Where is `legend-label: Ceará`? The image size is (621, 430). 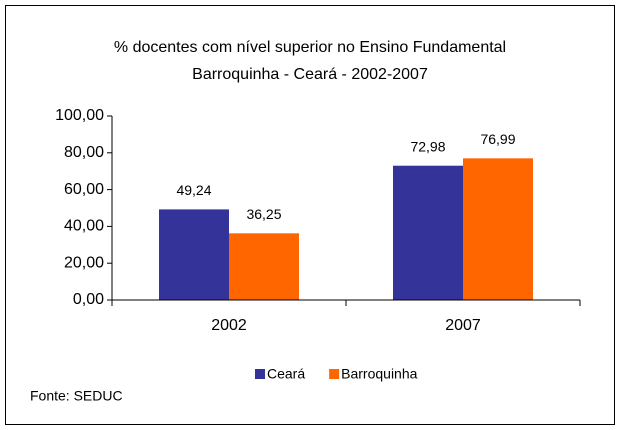 legend-label: Ceará is located at coordinates (286, 374).